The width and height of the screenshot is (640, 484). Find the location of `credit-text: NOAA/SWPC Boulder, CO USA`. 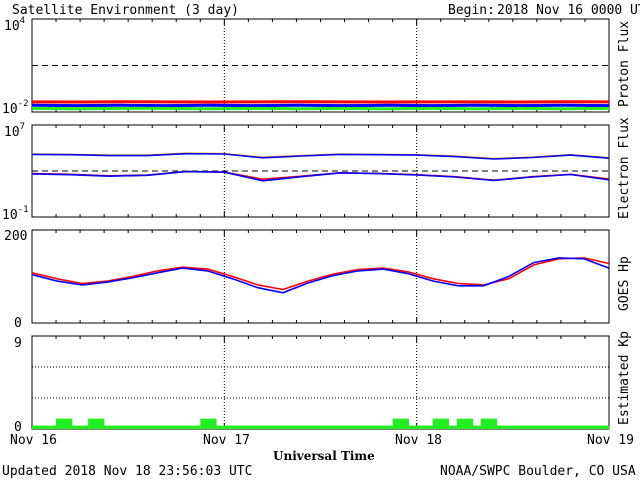

credit-text: NOAA/SWPC Boulder, CO USA is located at coordinates (538, 471).